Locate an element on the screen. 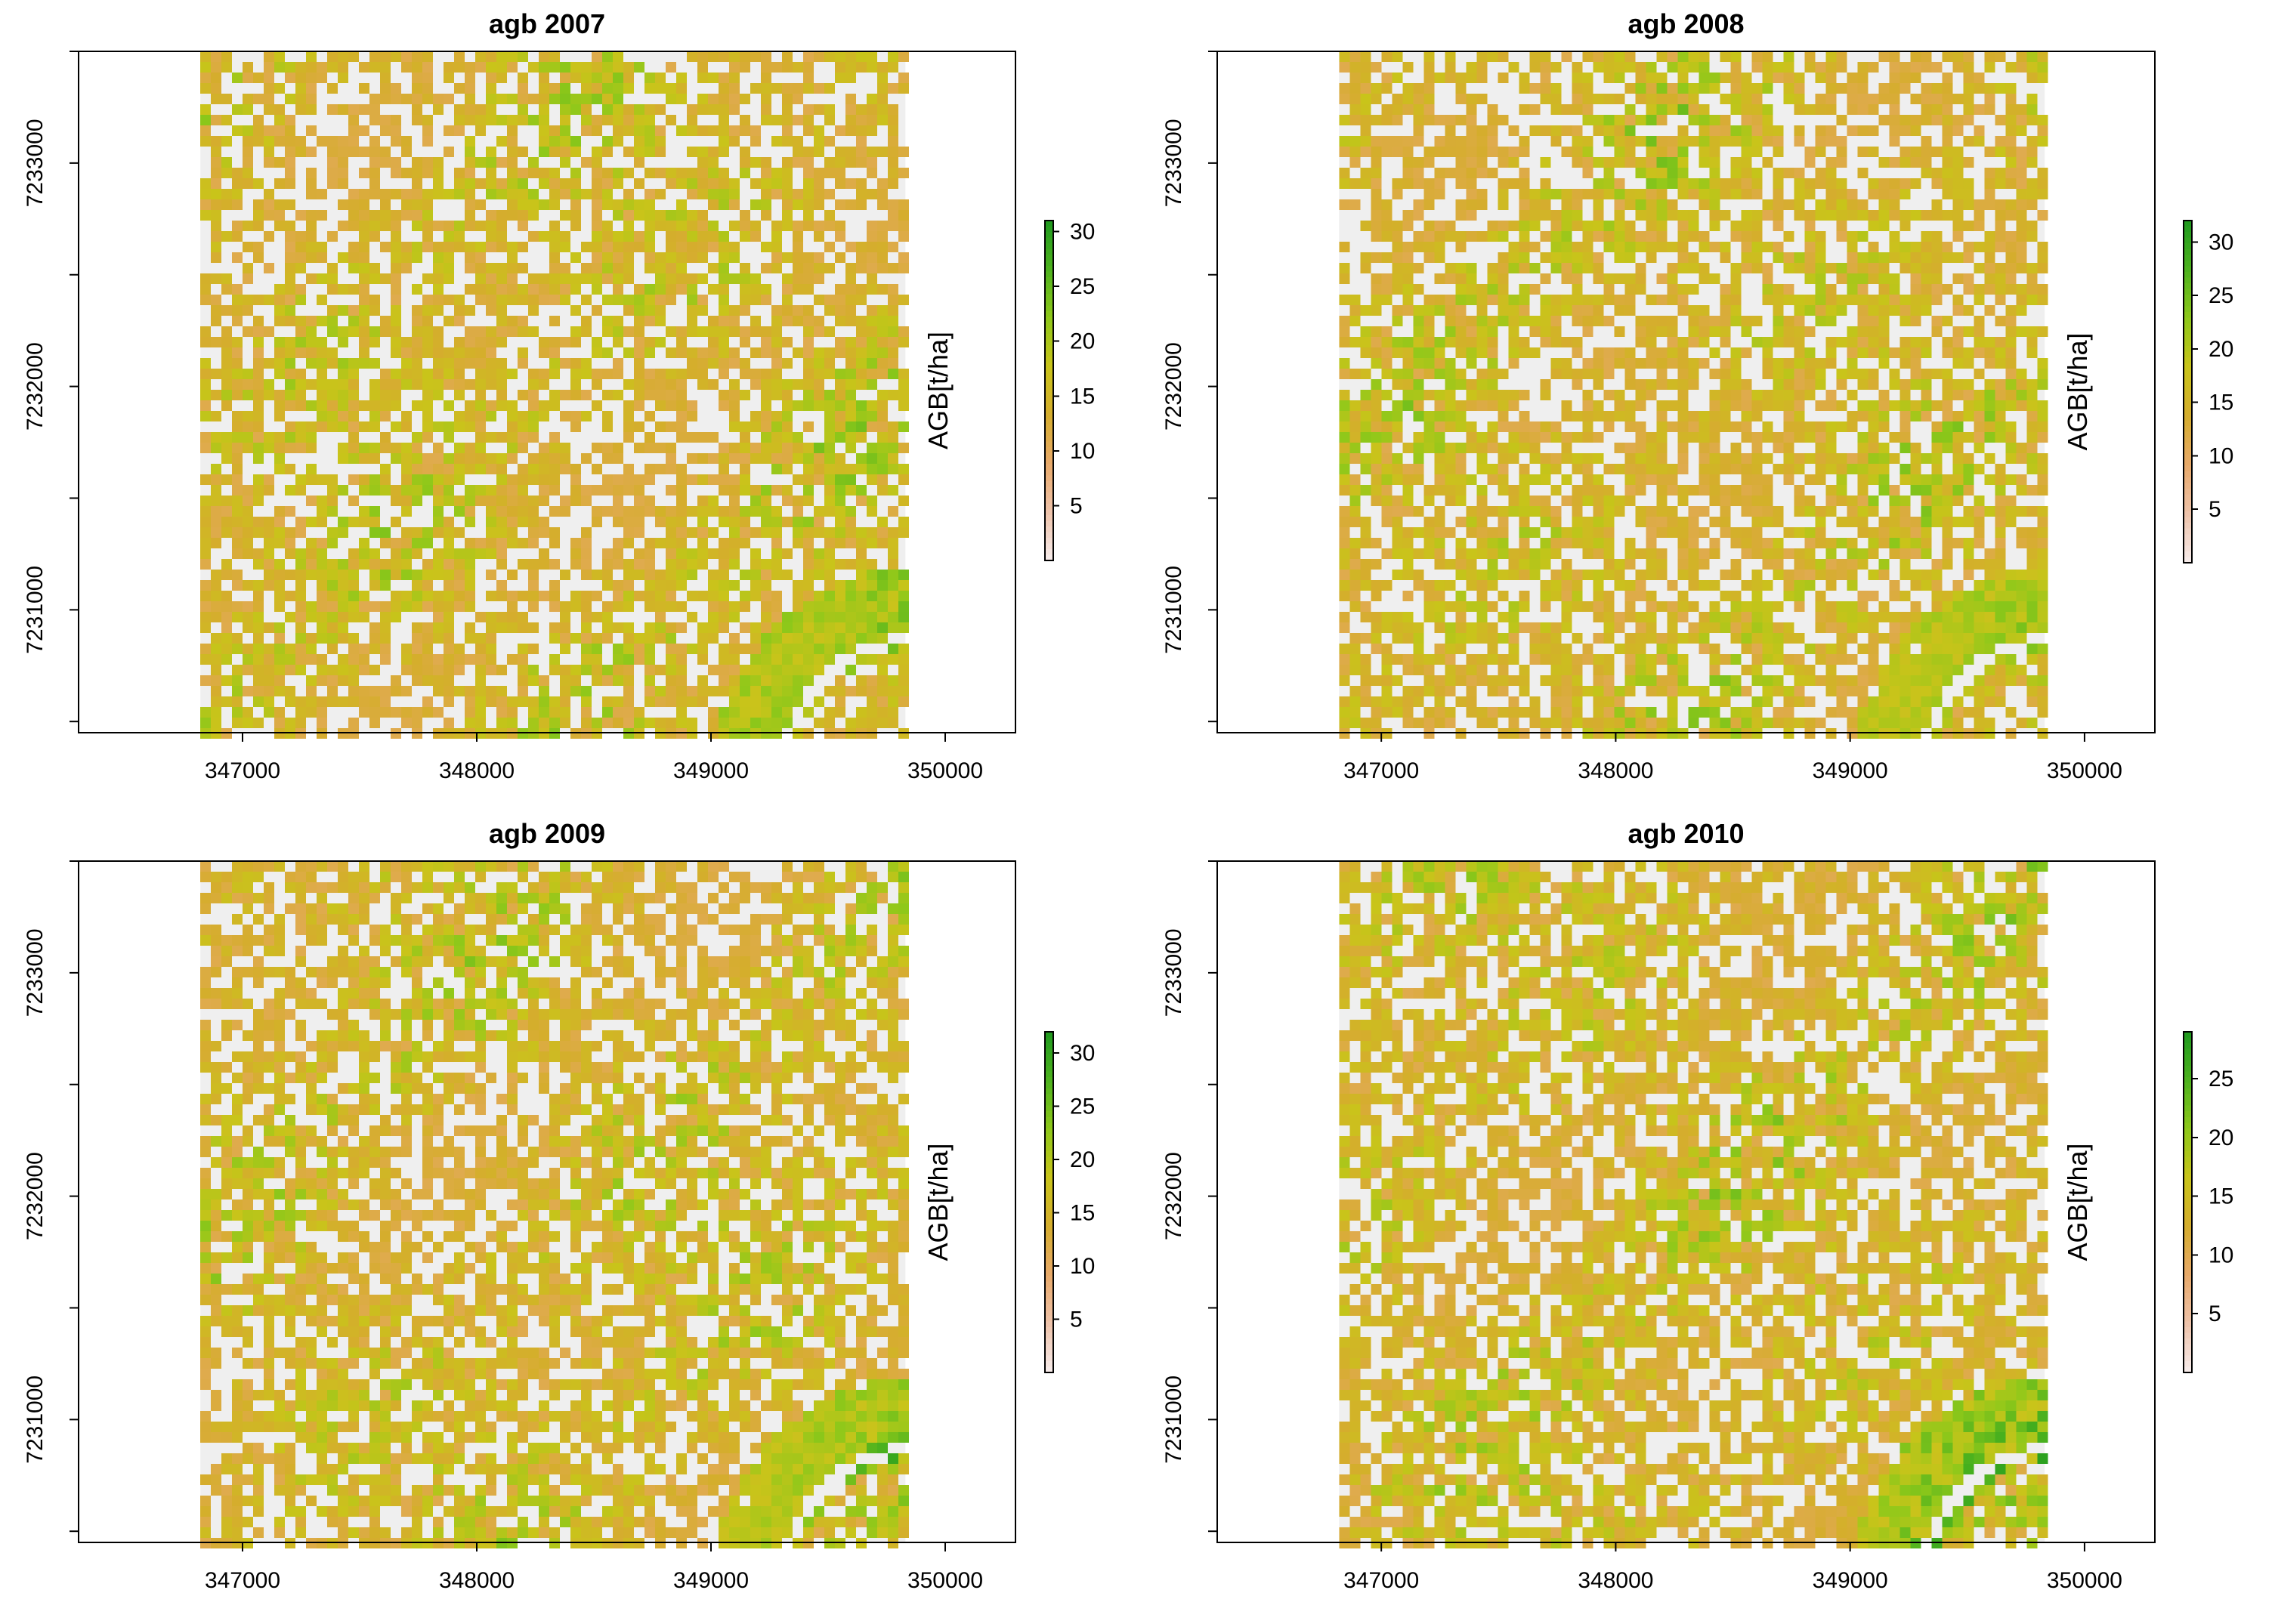 The image size is (2275, 1624). legend-swatch is located at coordinates (1049, 382).